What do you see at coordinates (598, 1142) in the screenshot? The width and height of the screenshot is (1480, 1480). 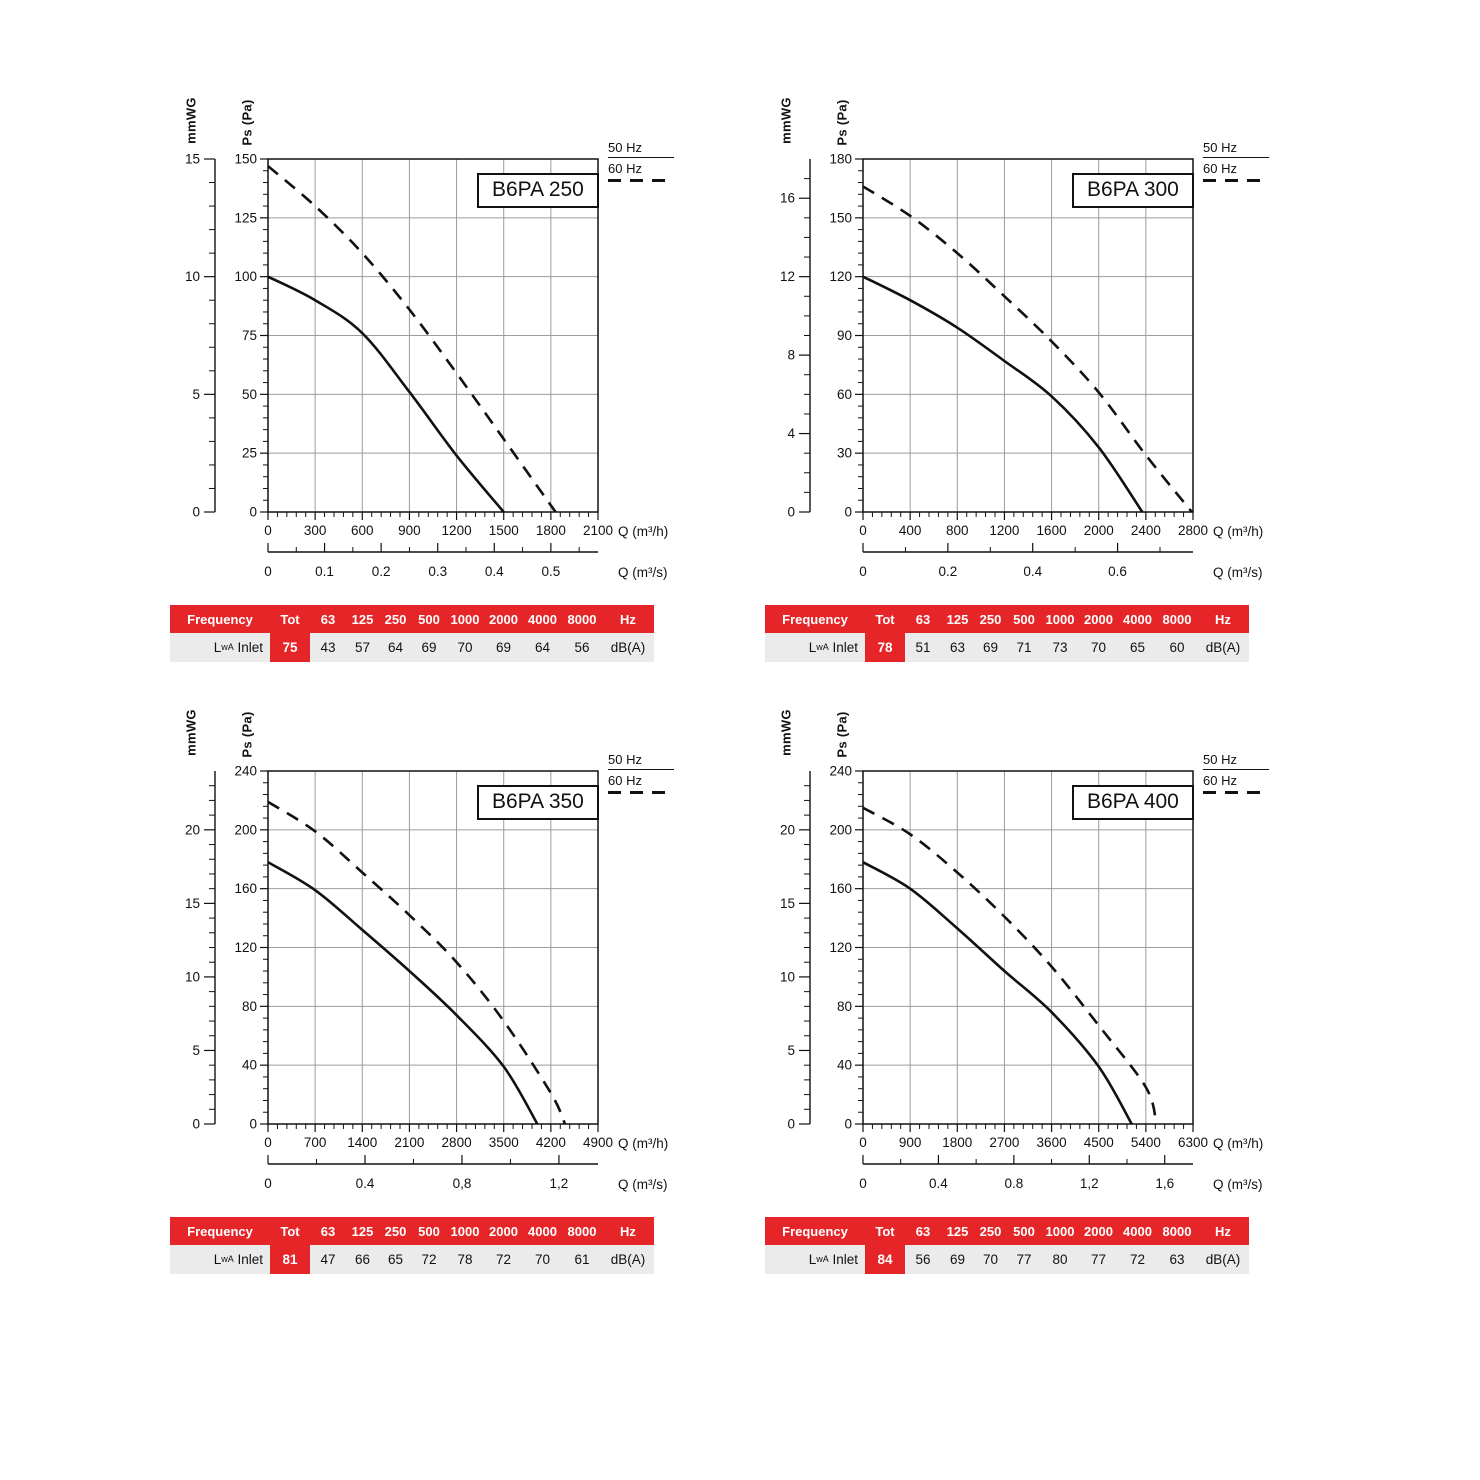 I see `x-tick-label: 4900` at bounding box center [598, 1142].